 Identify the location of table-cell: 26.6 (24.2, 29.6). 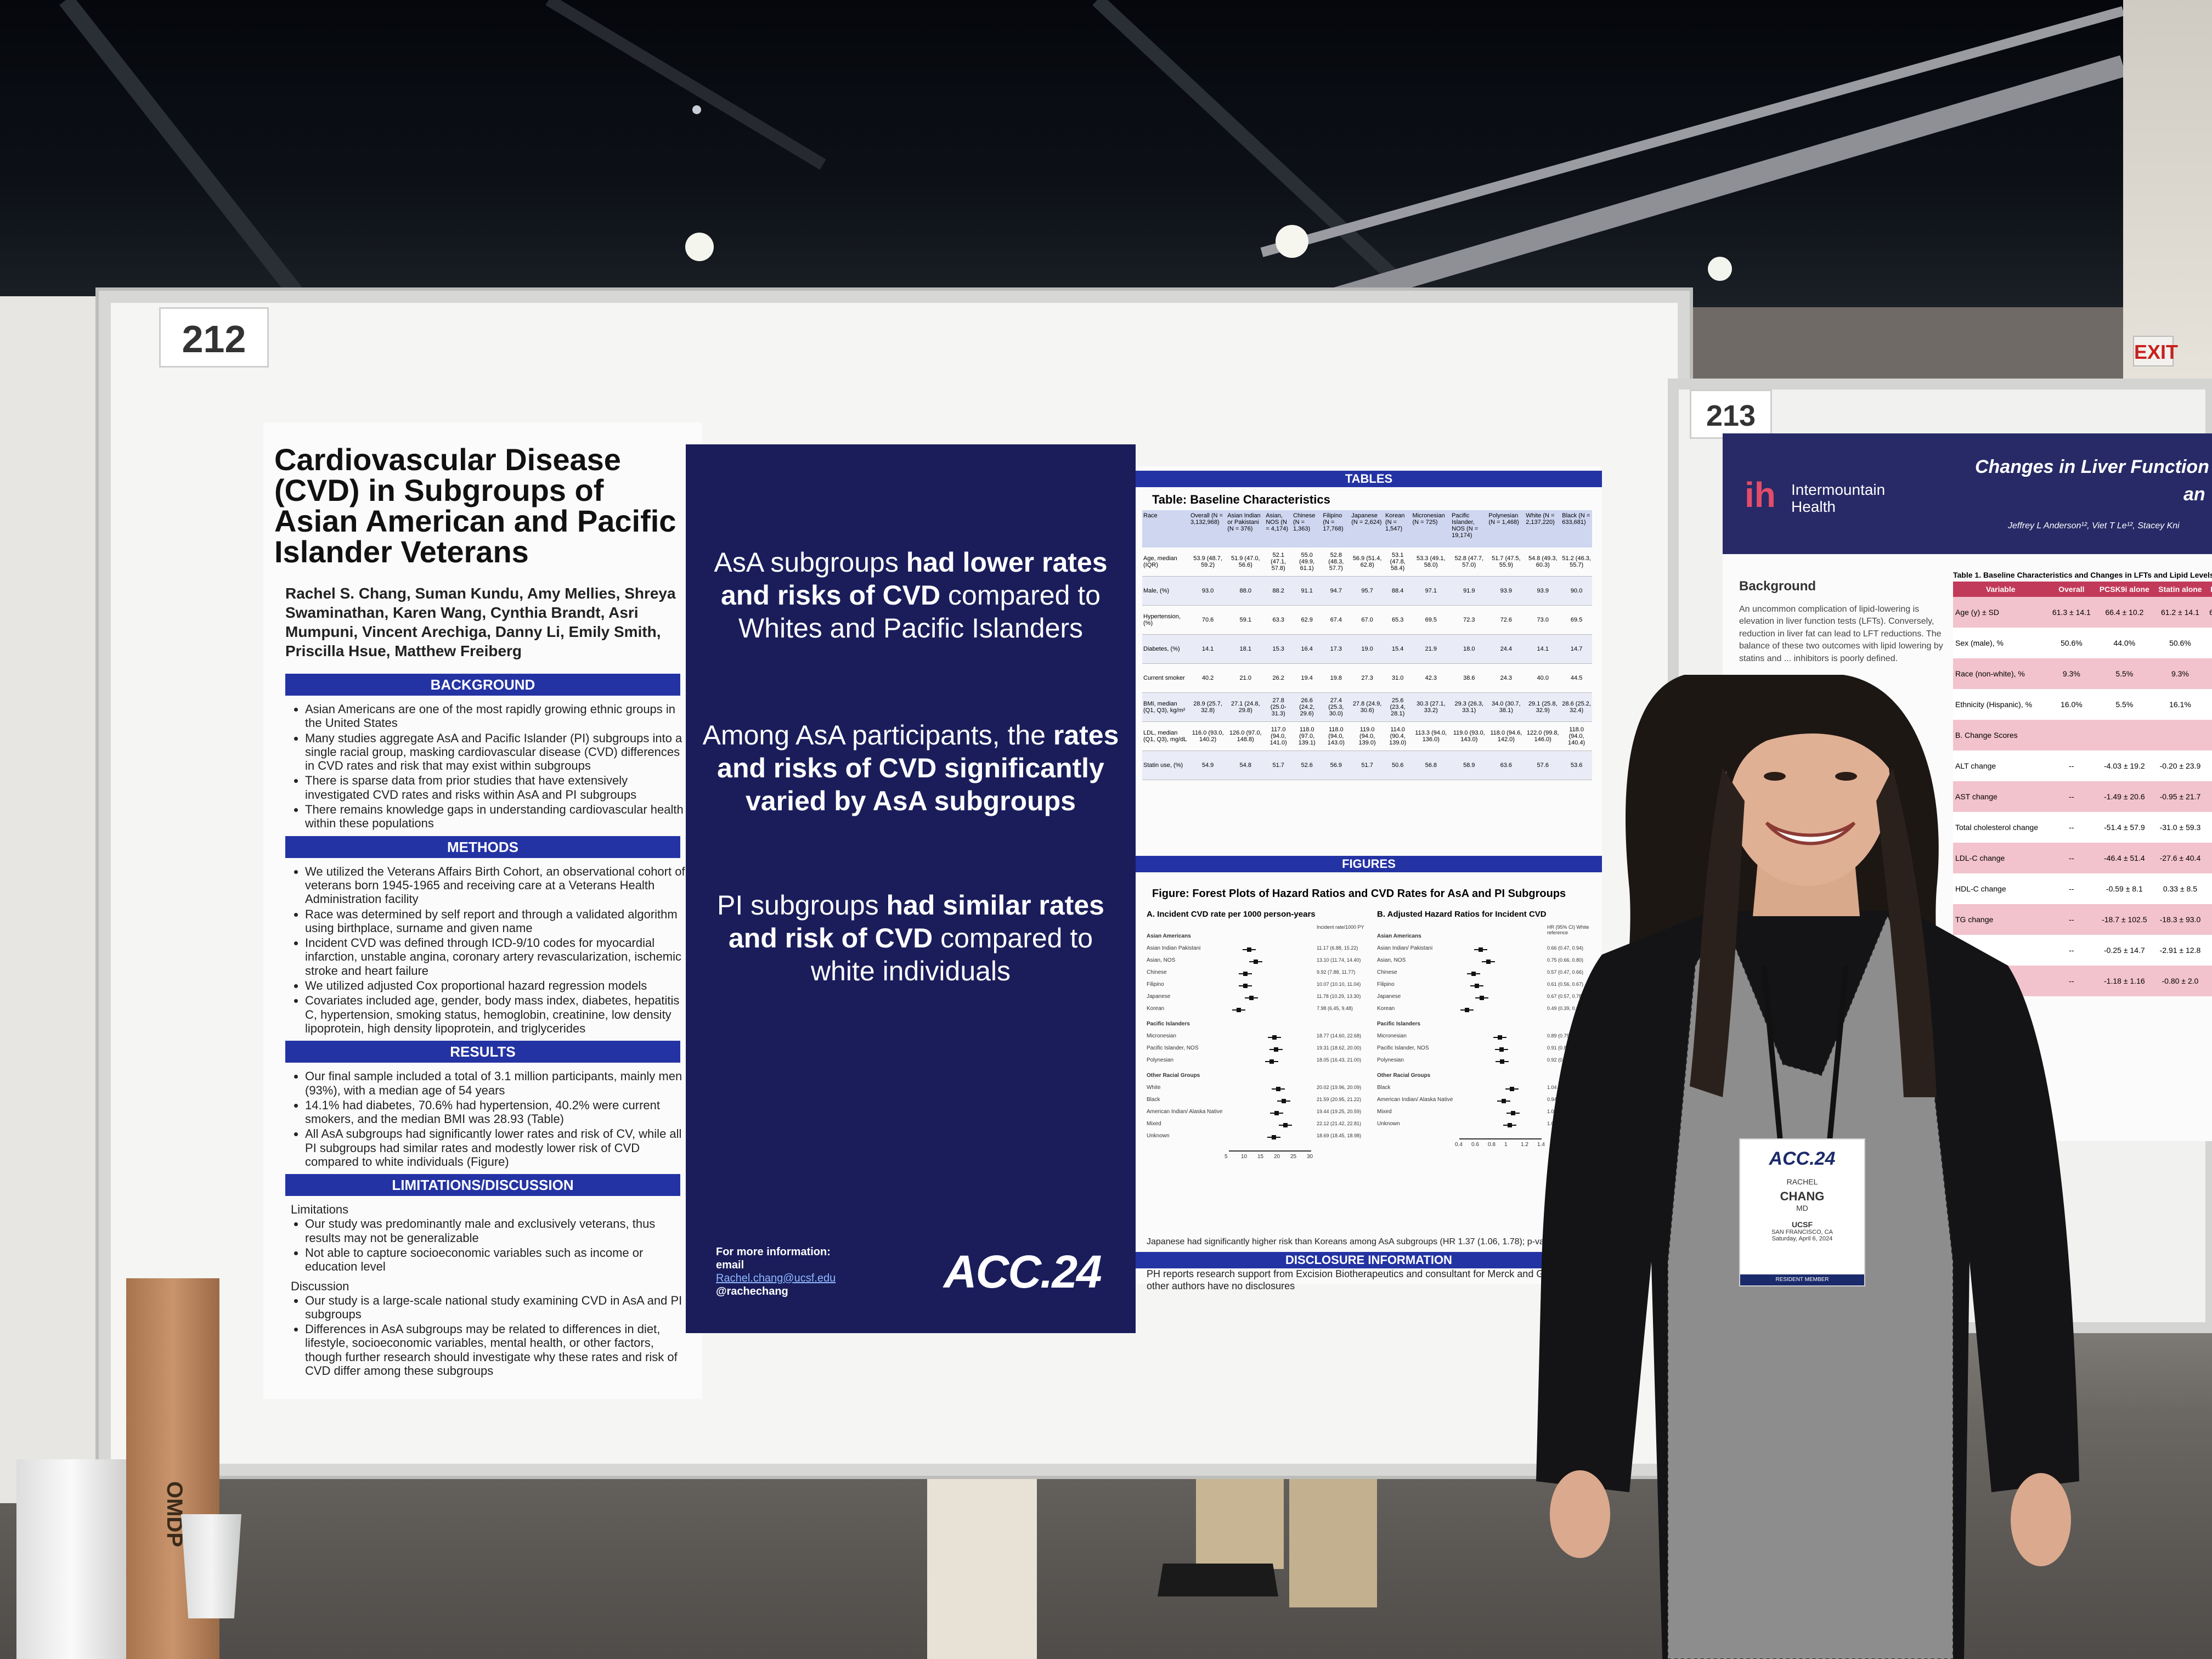
(1307, 707).